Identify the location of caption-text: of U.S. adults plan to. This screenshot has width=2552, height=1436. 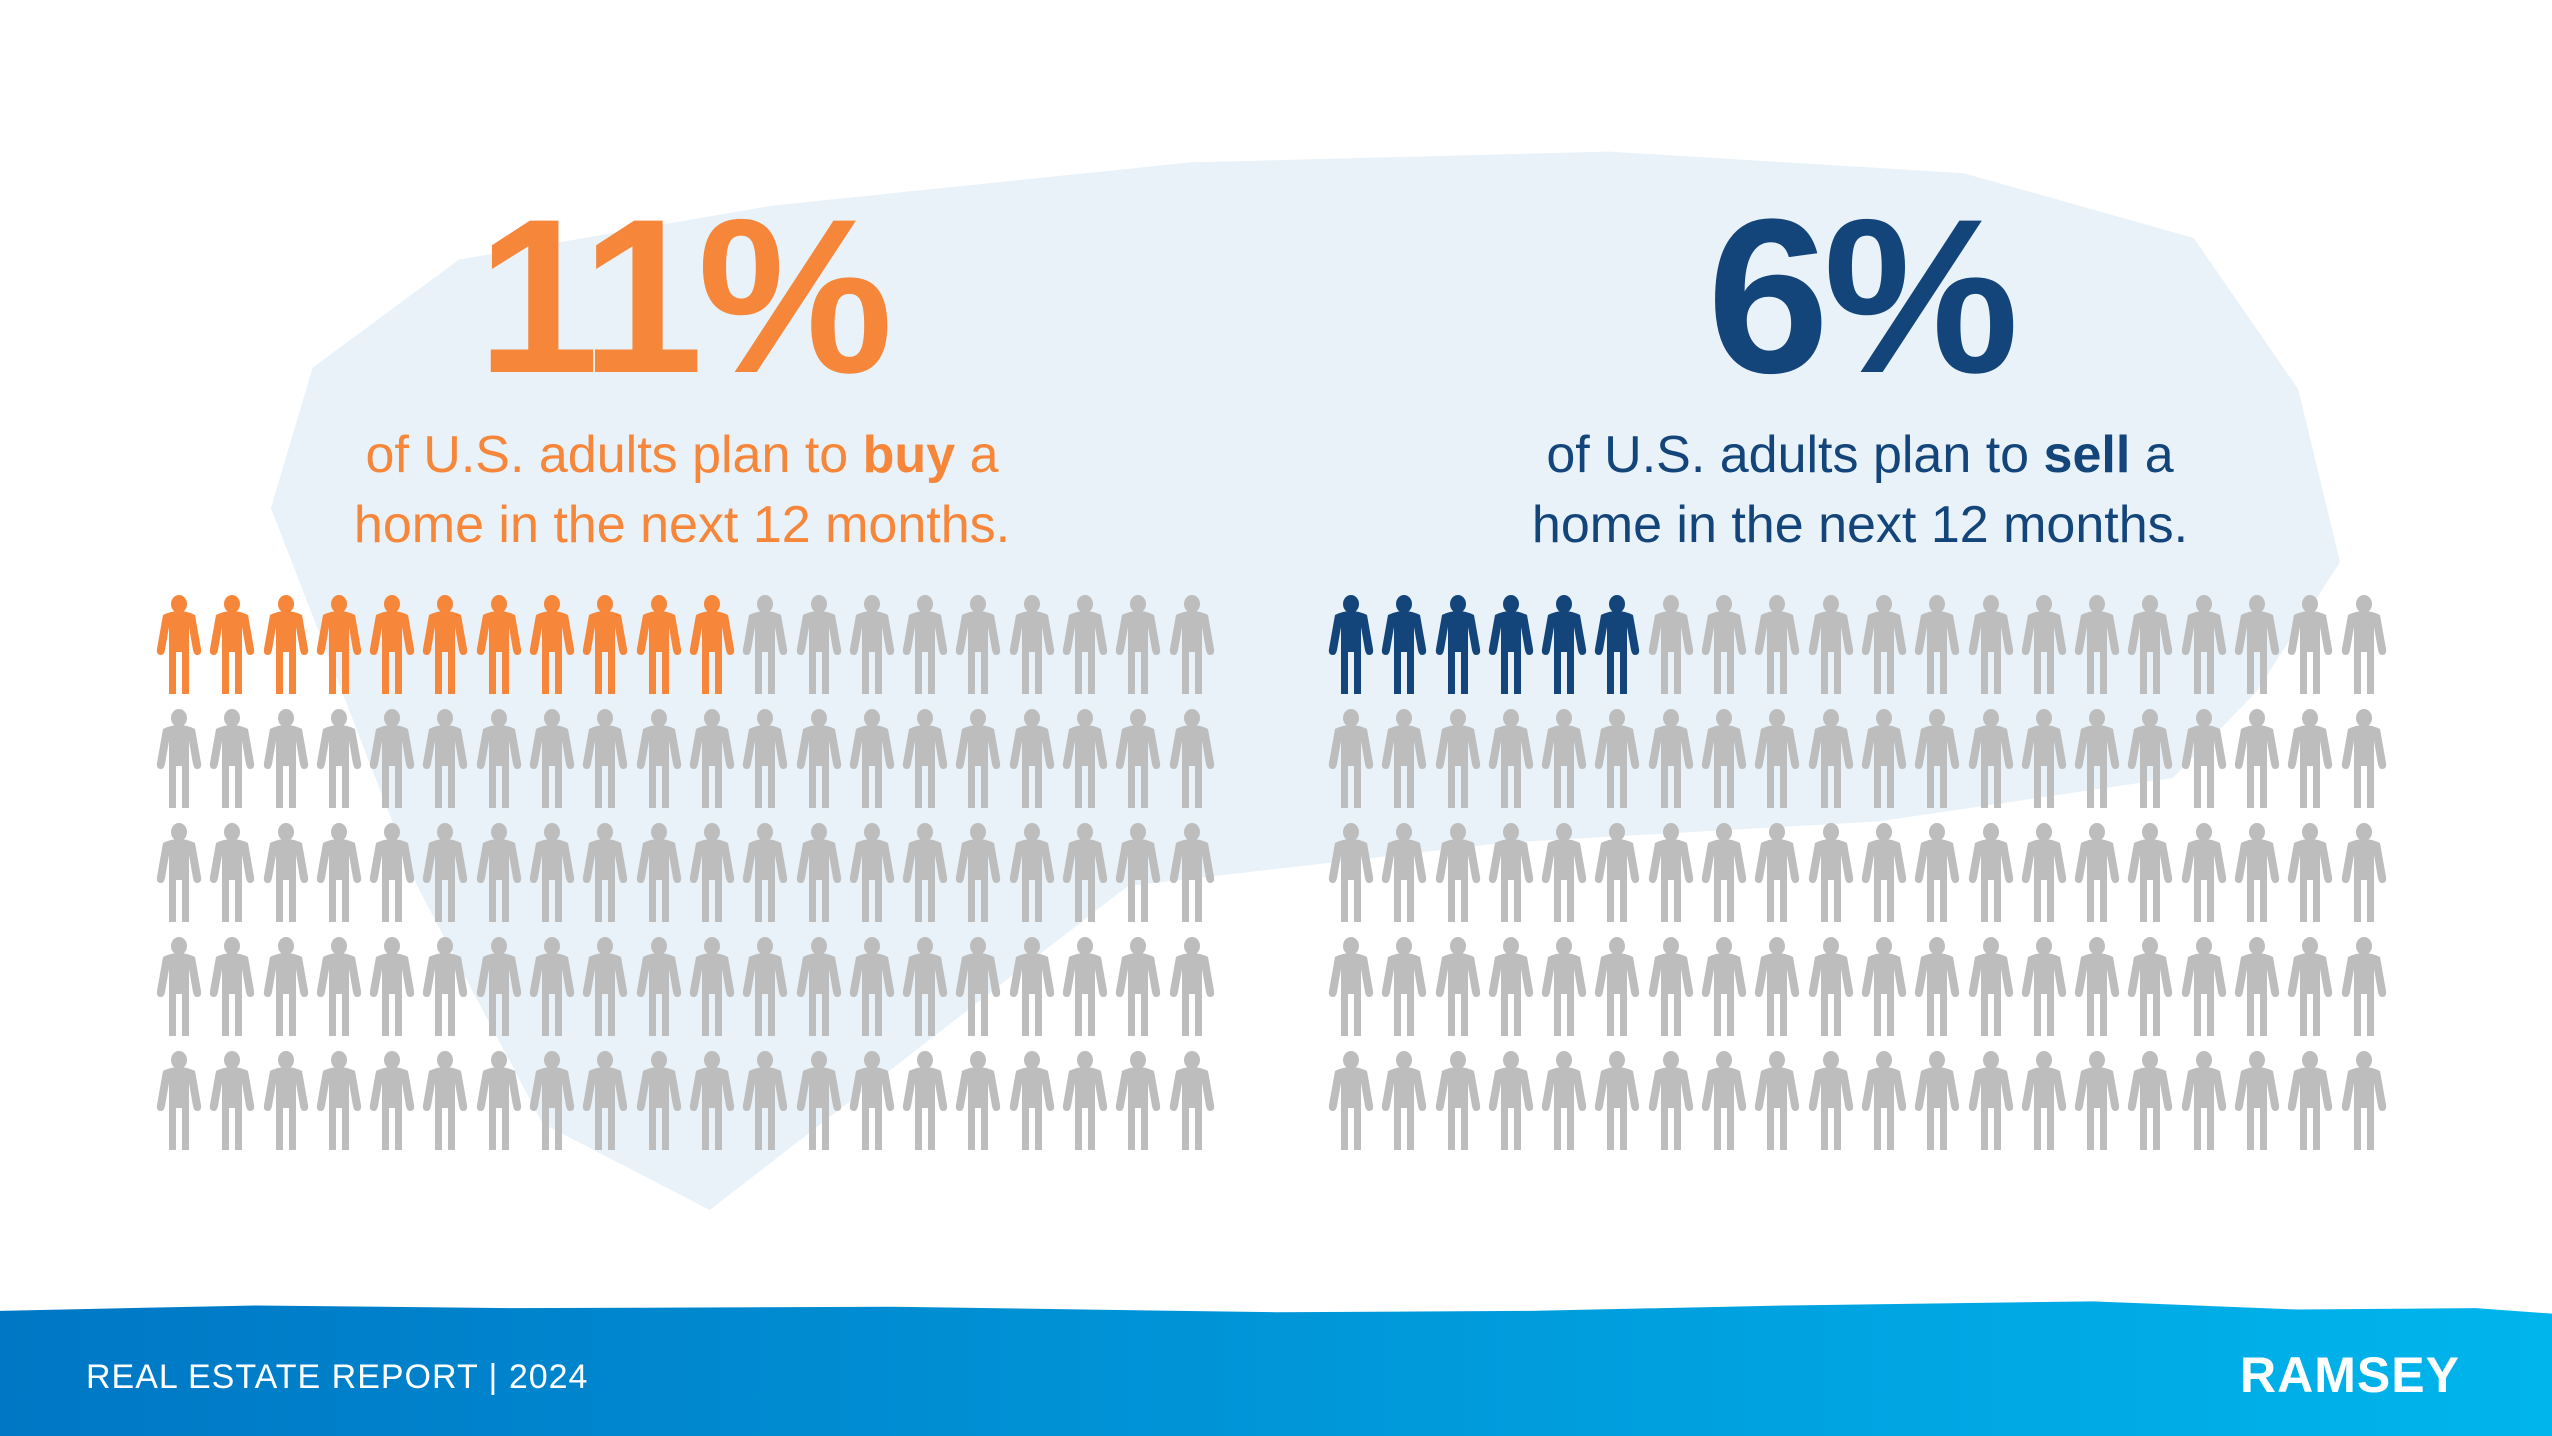
(614, 455).